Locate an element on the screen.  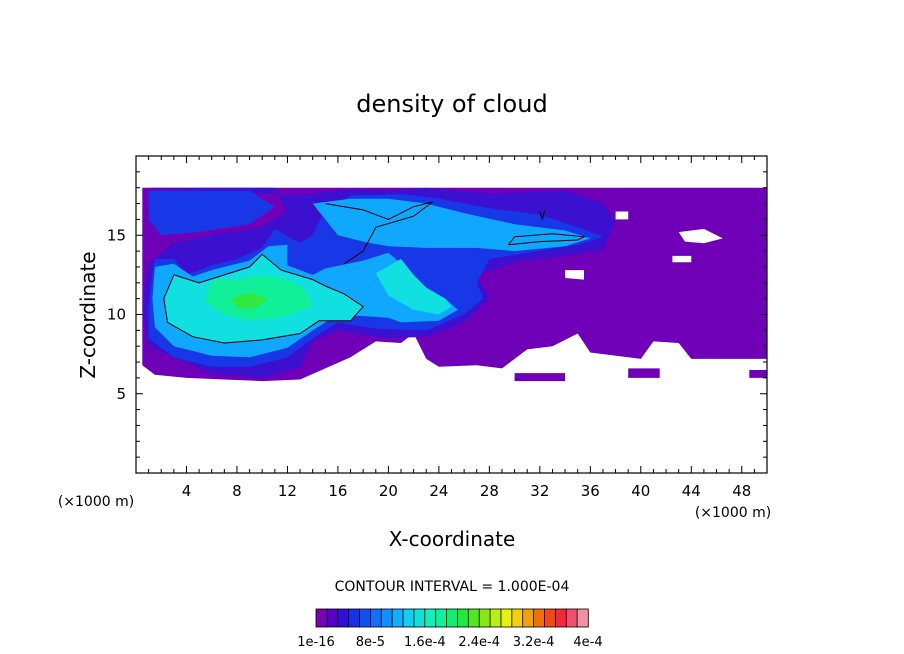
x-unit-label: (×1000 m) is located at coordinates (733, 513).